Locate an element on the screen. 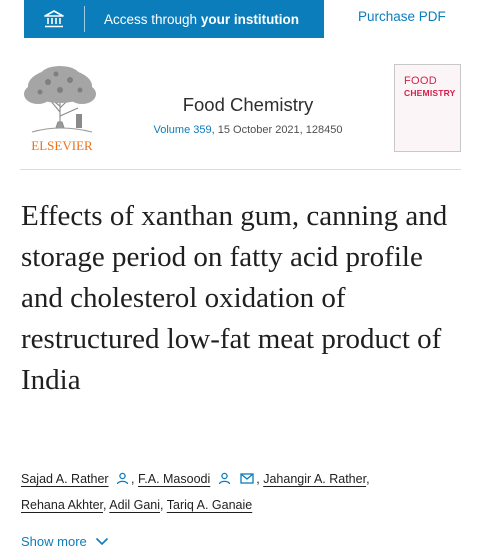 Image resolution: width=479 pixels, height=556 pixels. purchase-pdf-link: Purchase PDF is located at coordinates (402, 16).